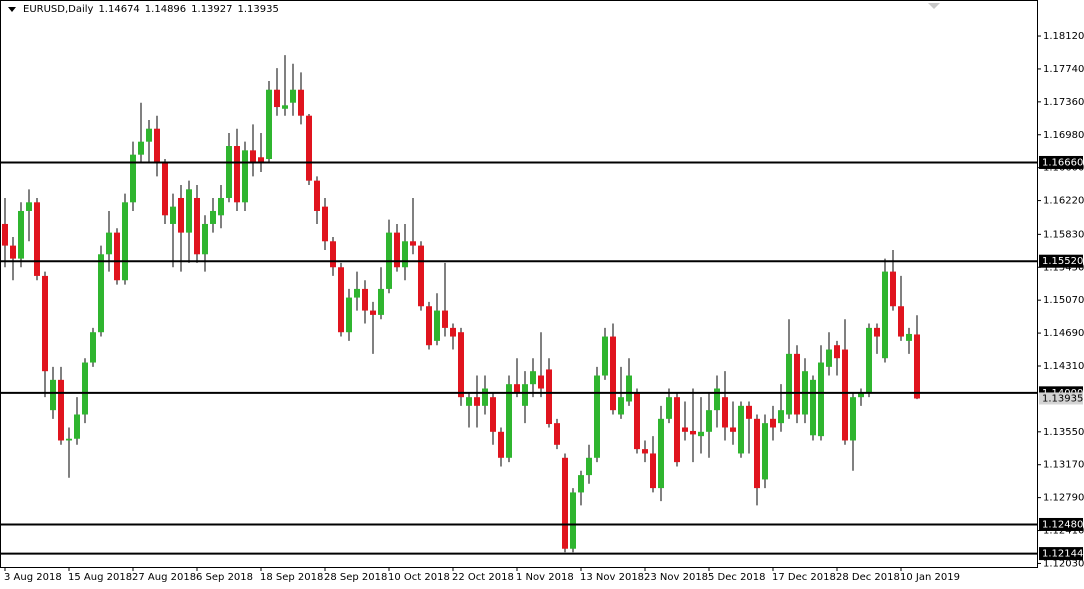 Image resolution: width=1084 pixels, height=589 pixels. I want to click on y-tick-label: 1.13550, so click(1063, 432).